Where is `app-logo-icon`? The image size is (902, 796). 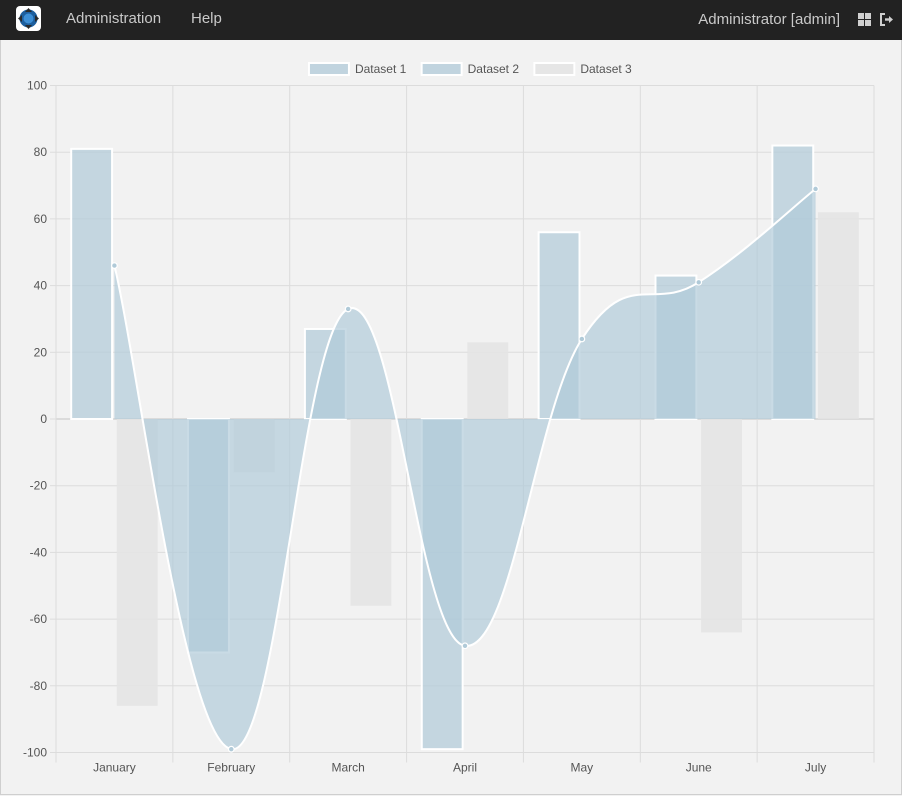 app-logo-icon is located at coordinates (28, 18).